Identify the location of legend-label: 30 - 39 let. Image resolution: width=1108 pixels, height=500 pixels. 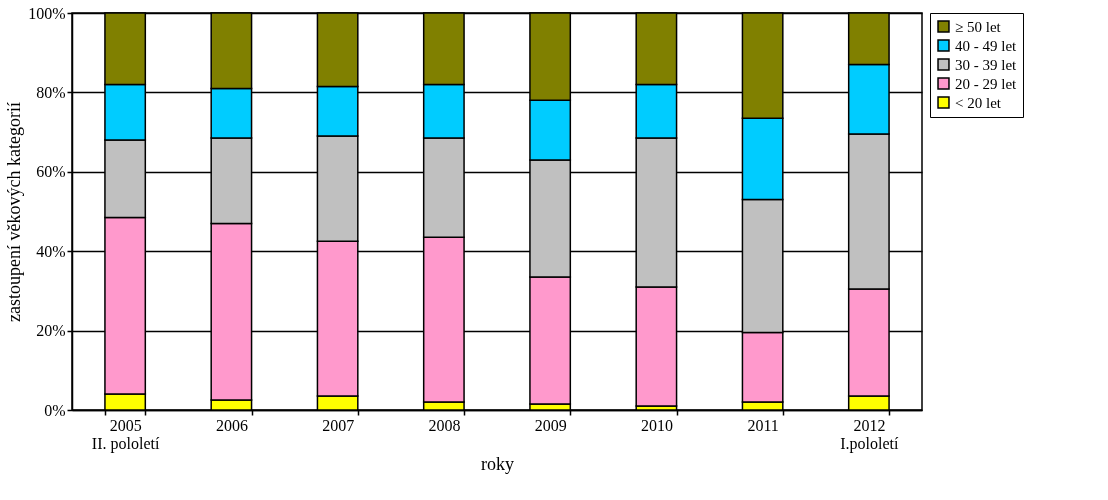
(986, 64).